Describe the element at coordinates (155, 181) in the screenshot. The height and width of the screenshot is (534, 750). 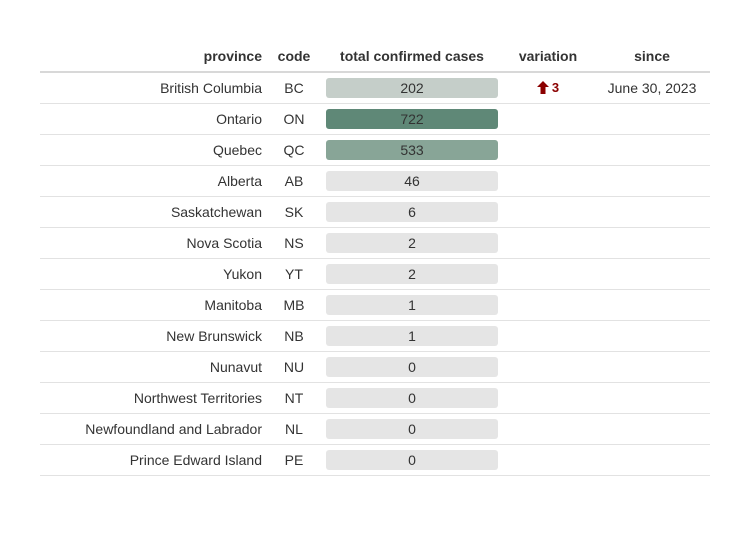
I see `province-cell: Alberta` at that location.